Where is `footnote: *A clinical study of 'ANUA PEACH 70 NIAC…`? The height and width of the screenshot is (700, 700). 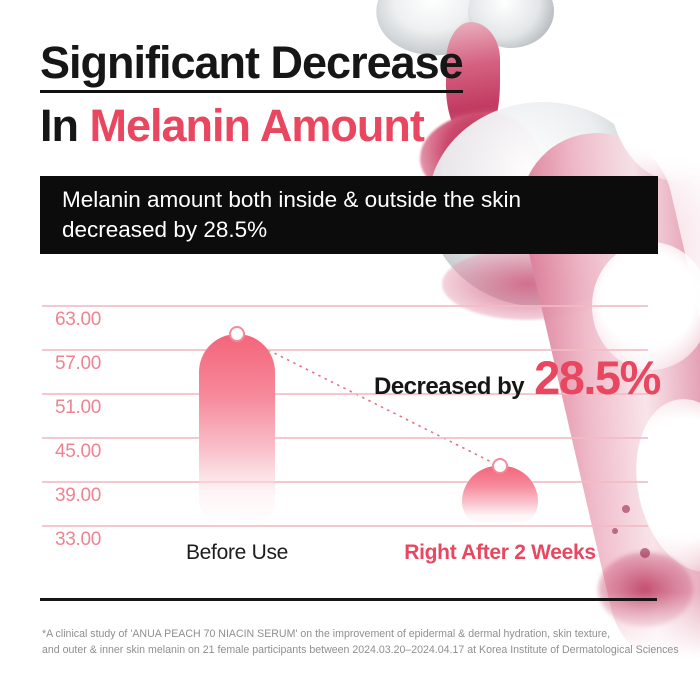 footnote: *A clinical study of 'ANUA PEACH 70 NIAC… is located at coordinates (360, 642).